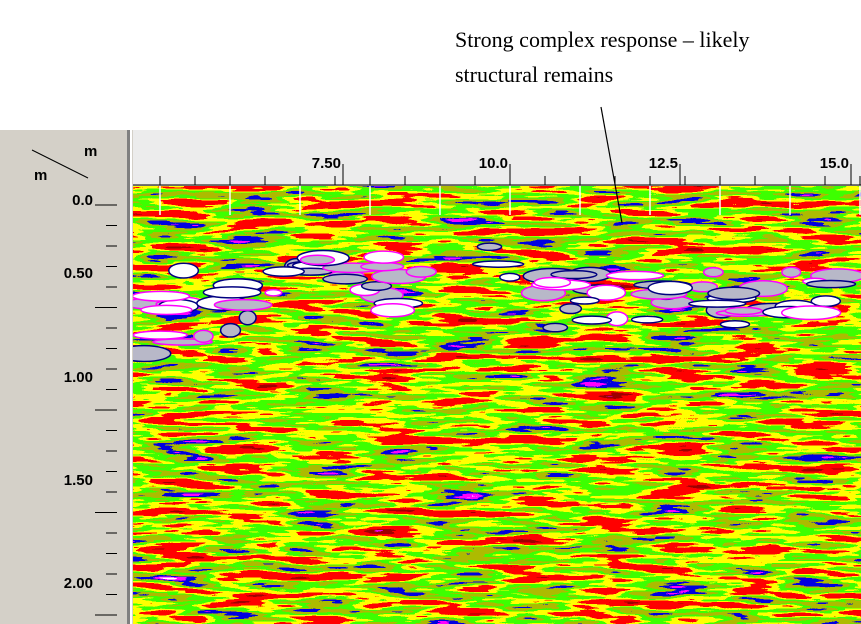 The width and height of the screenshot is (861, 624). I want to click on x-axis: 7.50 10.0 12.5 15.0, so click(510, 170).